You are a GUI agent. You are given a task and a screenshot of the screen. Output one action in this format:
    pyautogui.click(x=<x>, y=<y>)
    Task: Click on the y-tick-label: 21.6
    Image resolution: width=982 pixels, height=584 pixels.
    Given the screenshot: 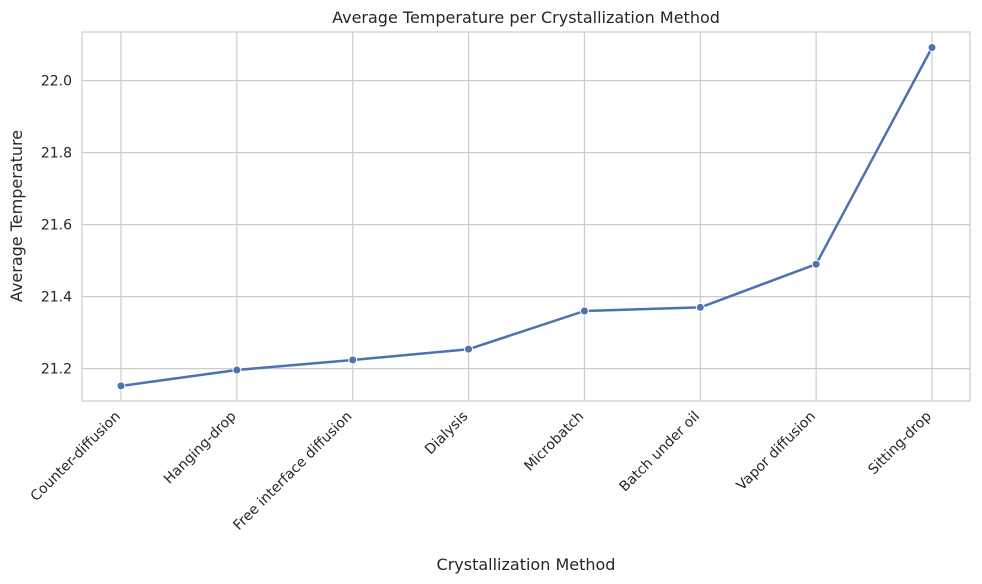 What is the action you would take?
    pyautogui.click(x=56, y=226)
    